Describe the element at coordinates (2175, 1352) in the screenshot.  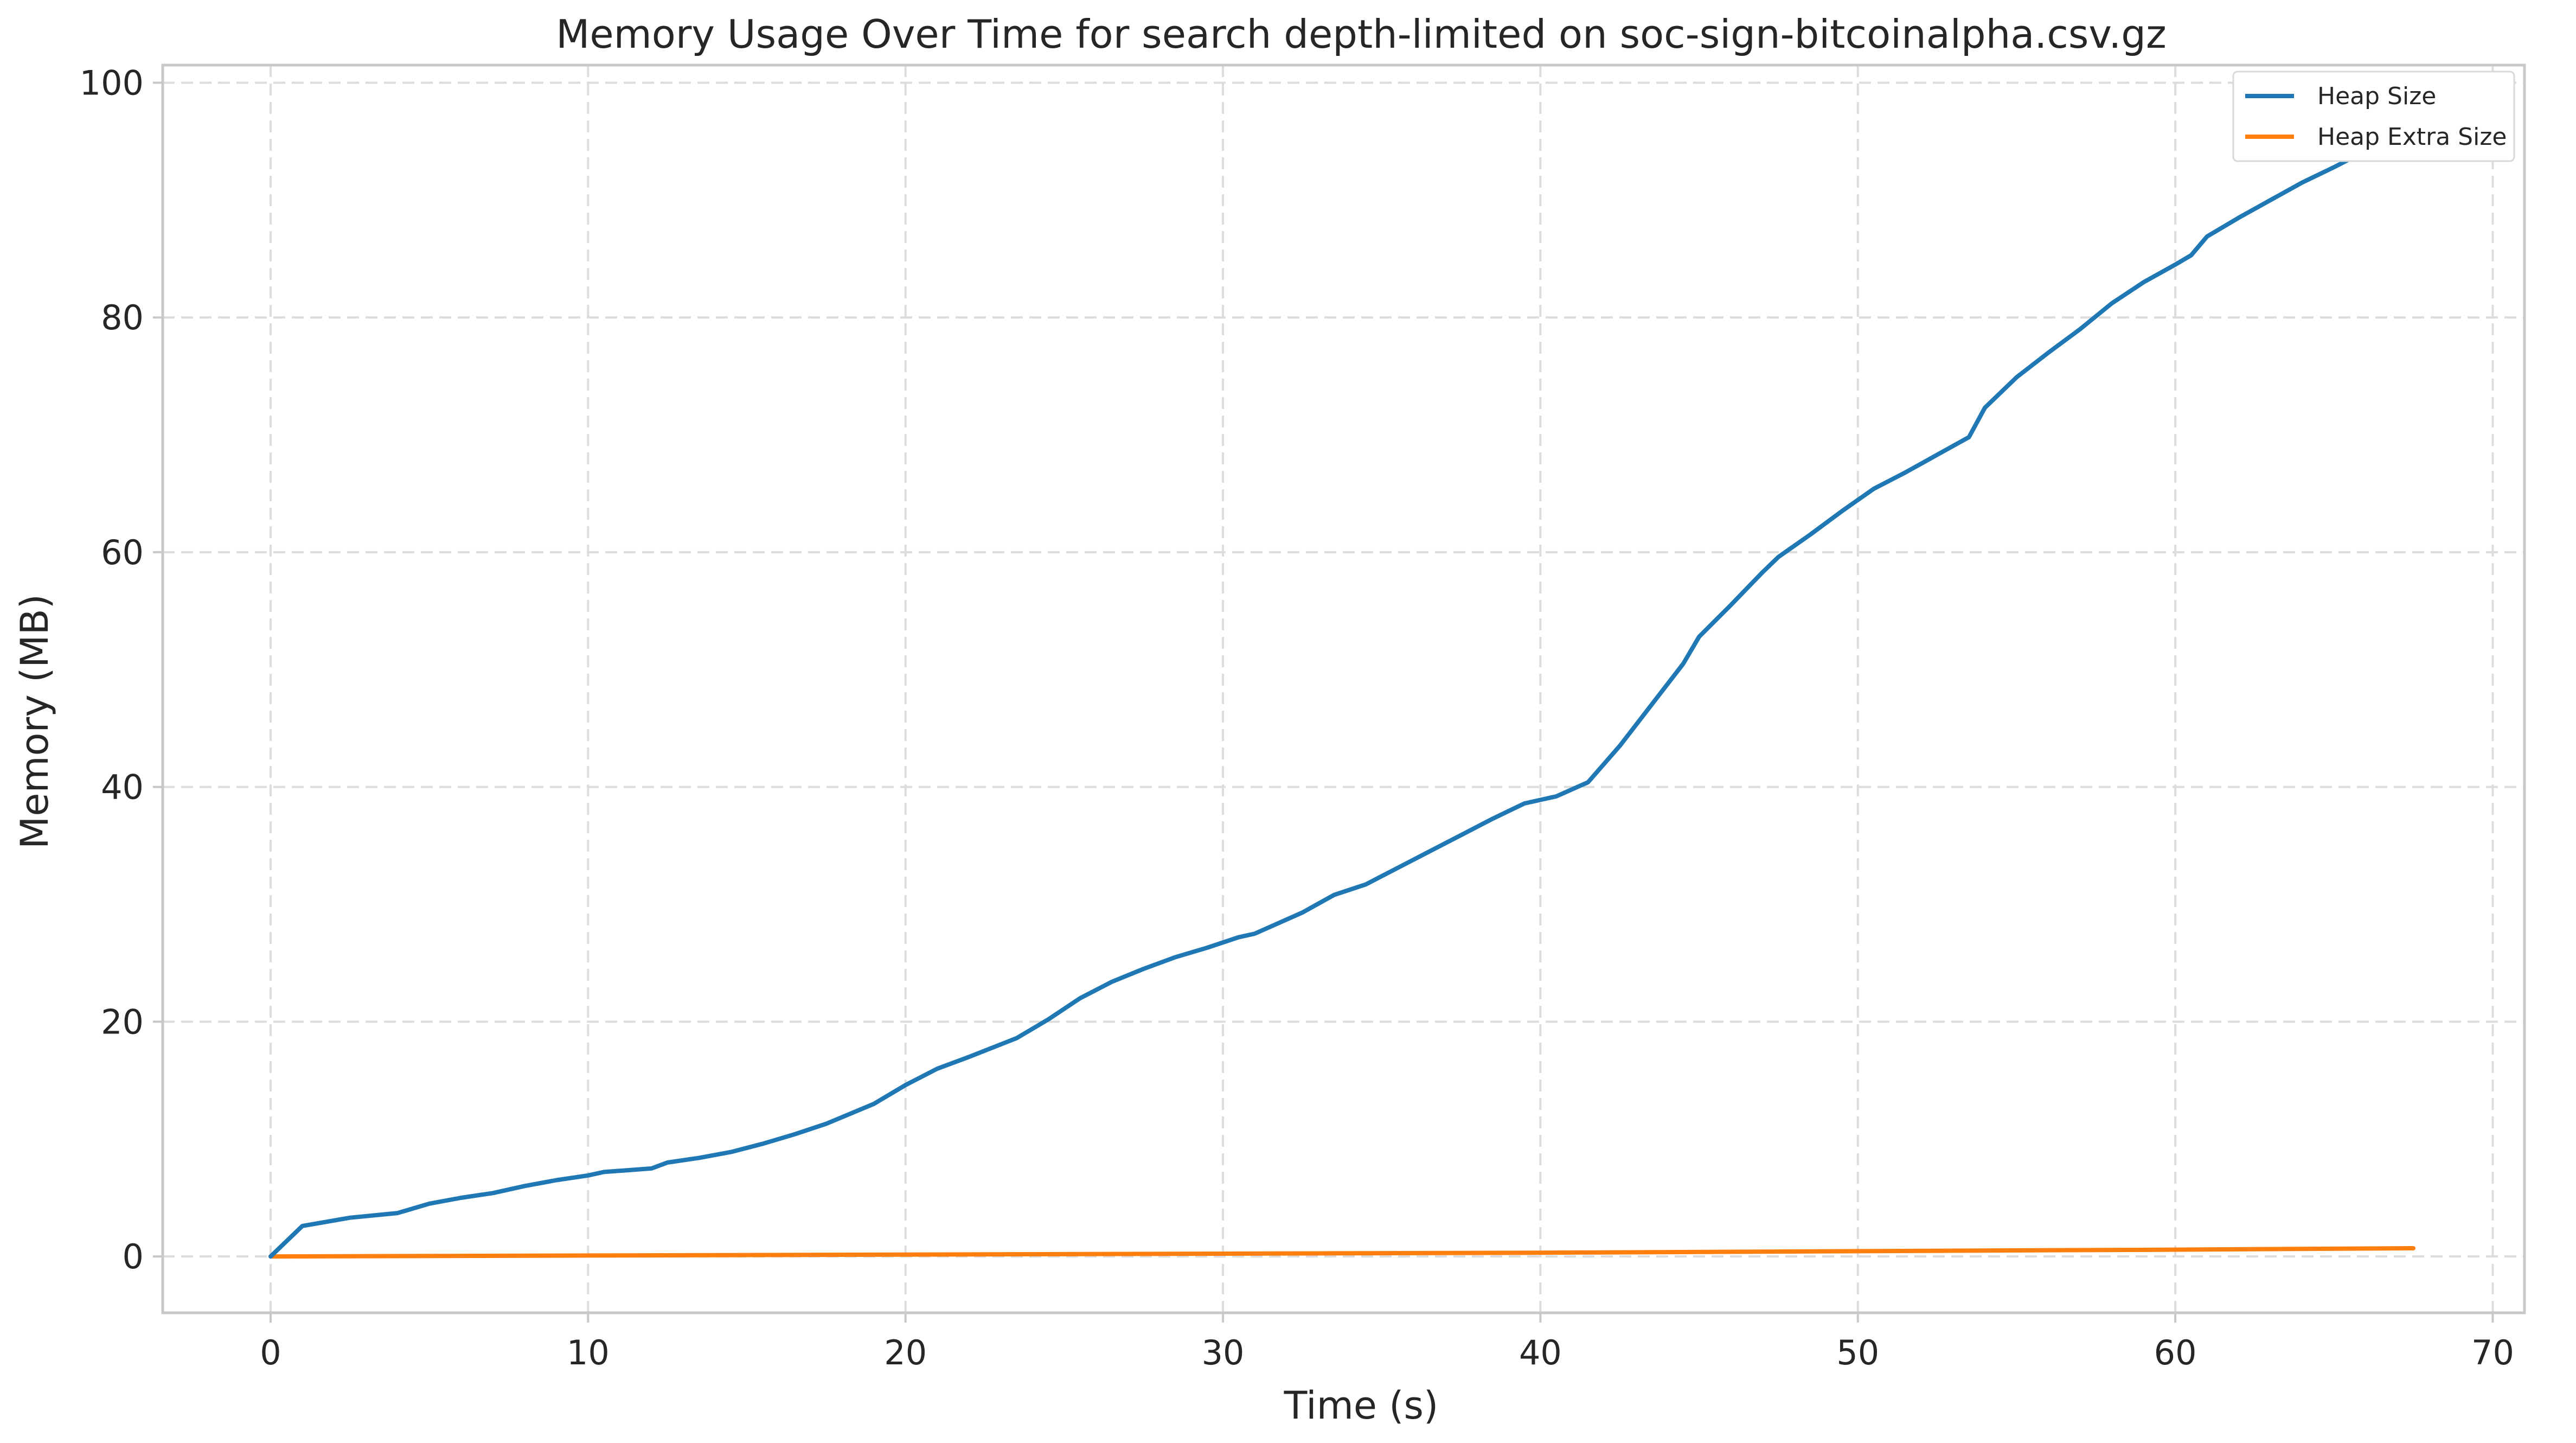
I see `x-tick-label: 60` at that location.